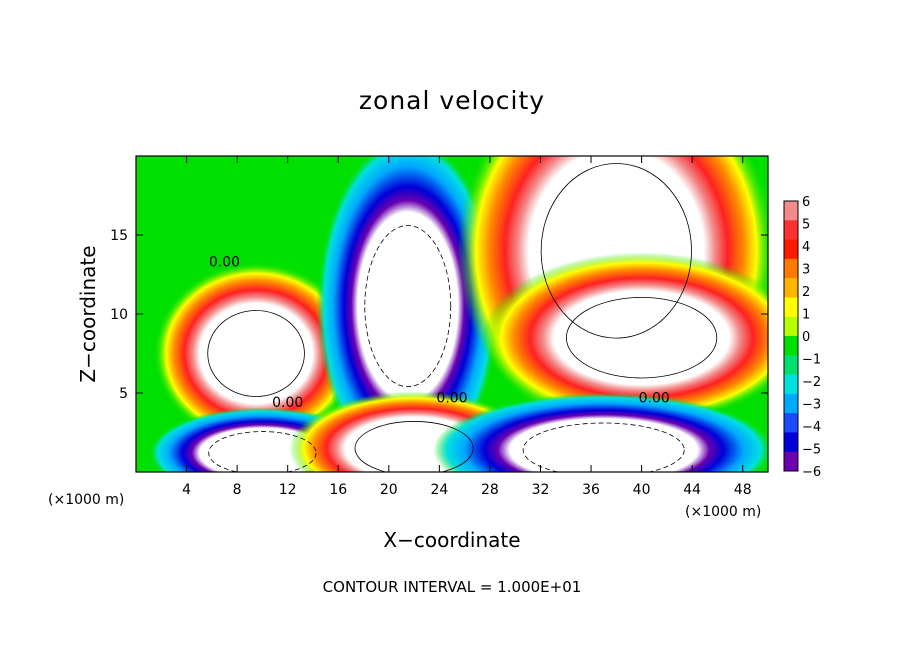 The height and width of the screenshot is (654, 904). Describe the element at coordinates (811, 450) in the screenshot. I see `colorbar-label-11: −5` at that location.